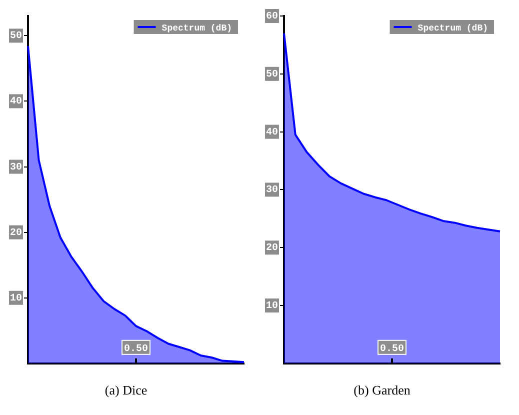  I want to click on text: (a) Dice, so click(126, 390).